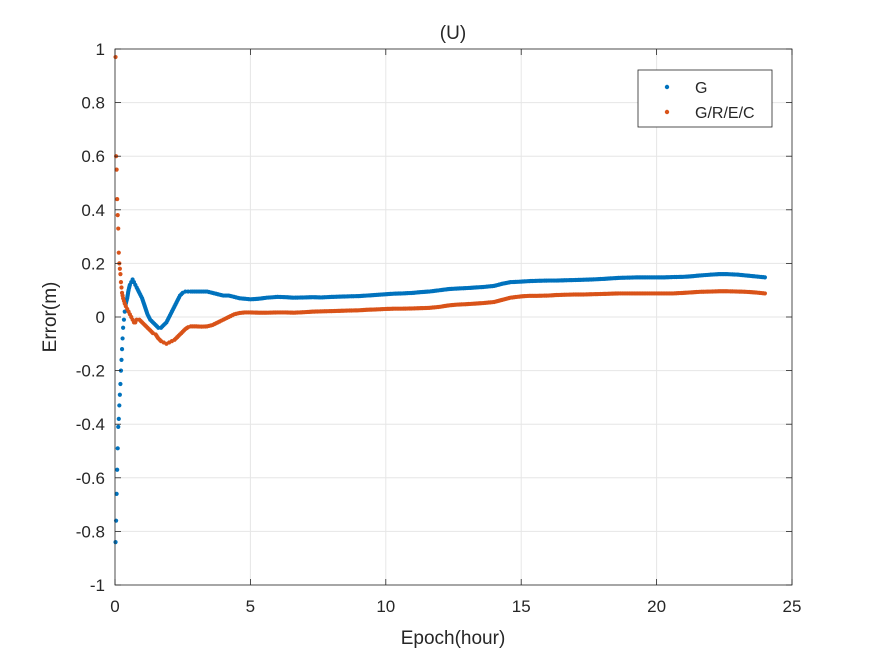 This screenshot has width=875, height=656. I want to click on y-tick-label: 0.6, so click(93, 156).